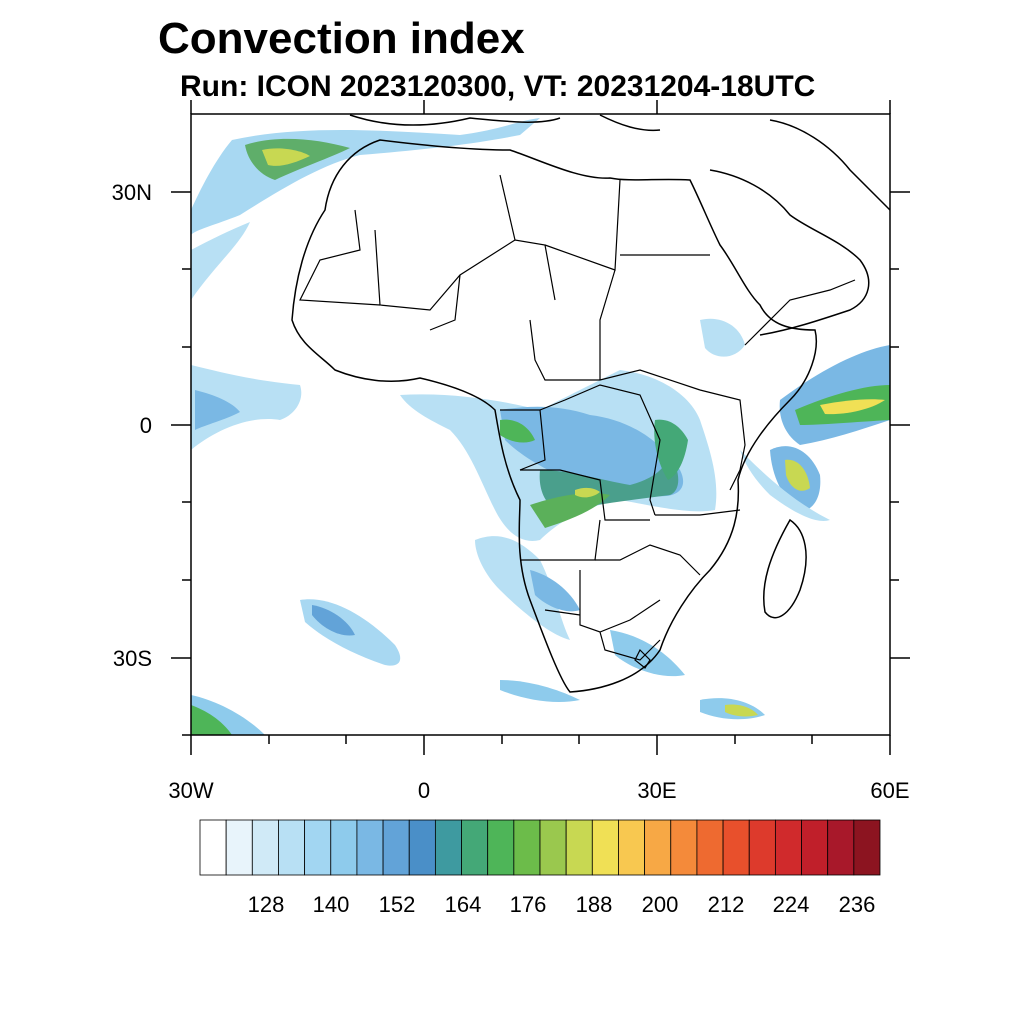  What do you see at coordinates (656, 790) in the screenshot?
I see `lon-label-30e: 30E` at bounding box center [656, 790].